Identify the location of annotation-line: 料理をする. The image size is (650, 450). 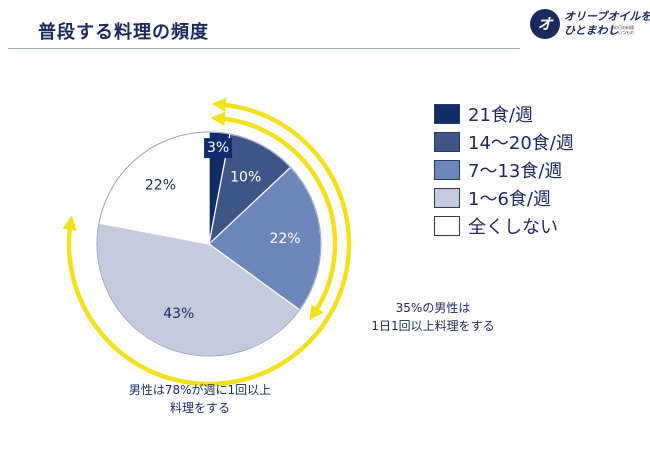
(199, 408).